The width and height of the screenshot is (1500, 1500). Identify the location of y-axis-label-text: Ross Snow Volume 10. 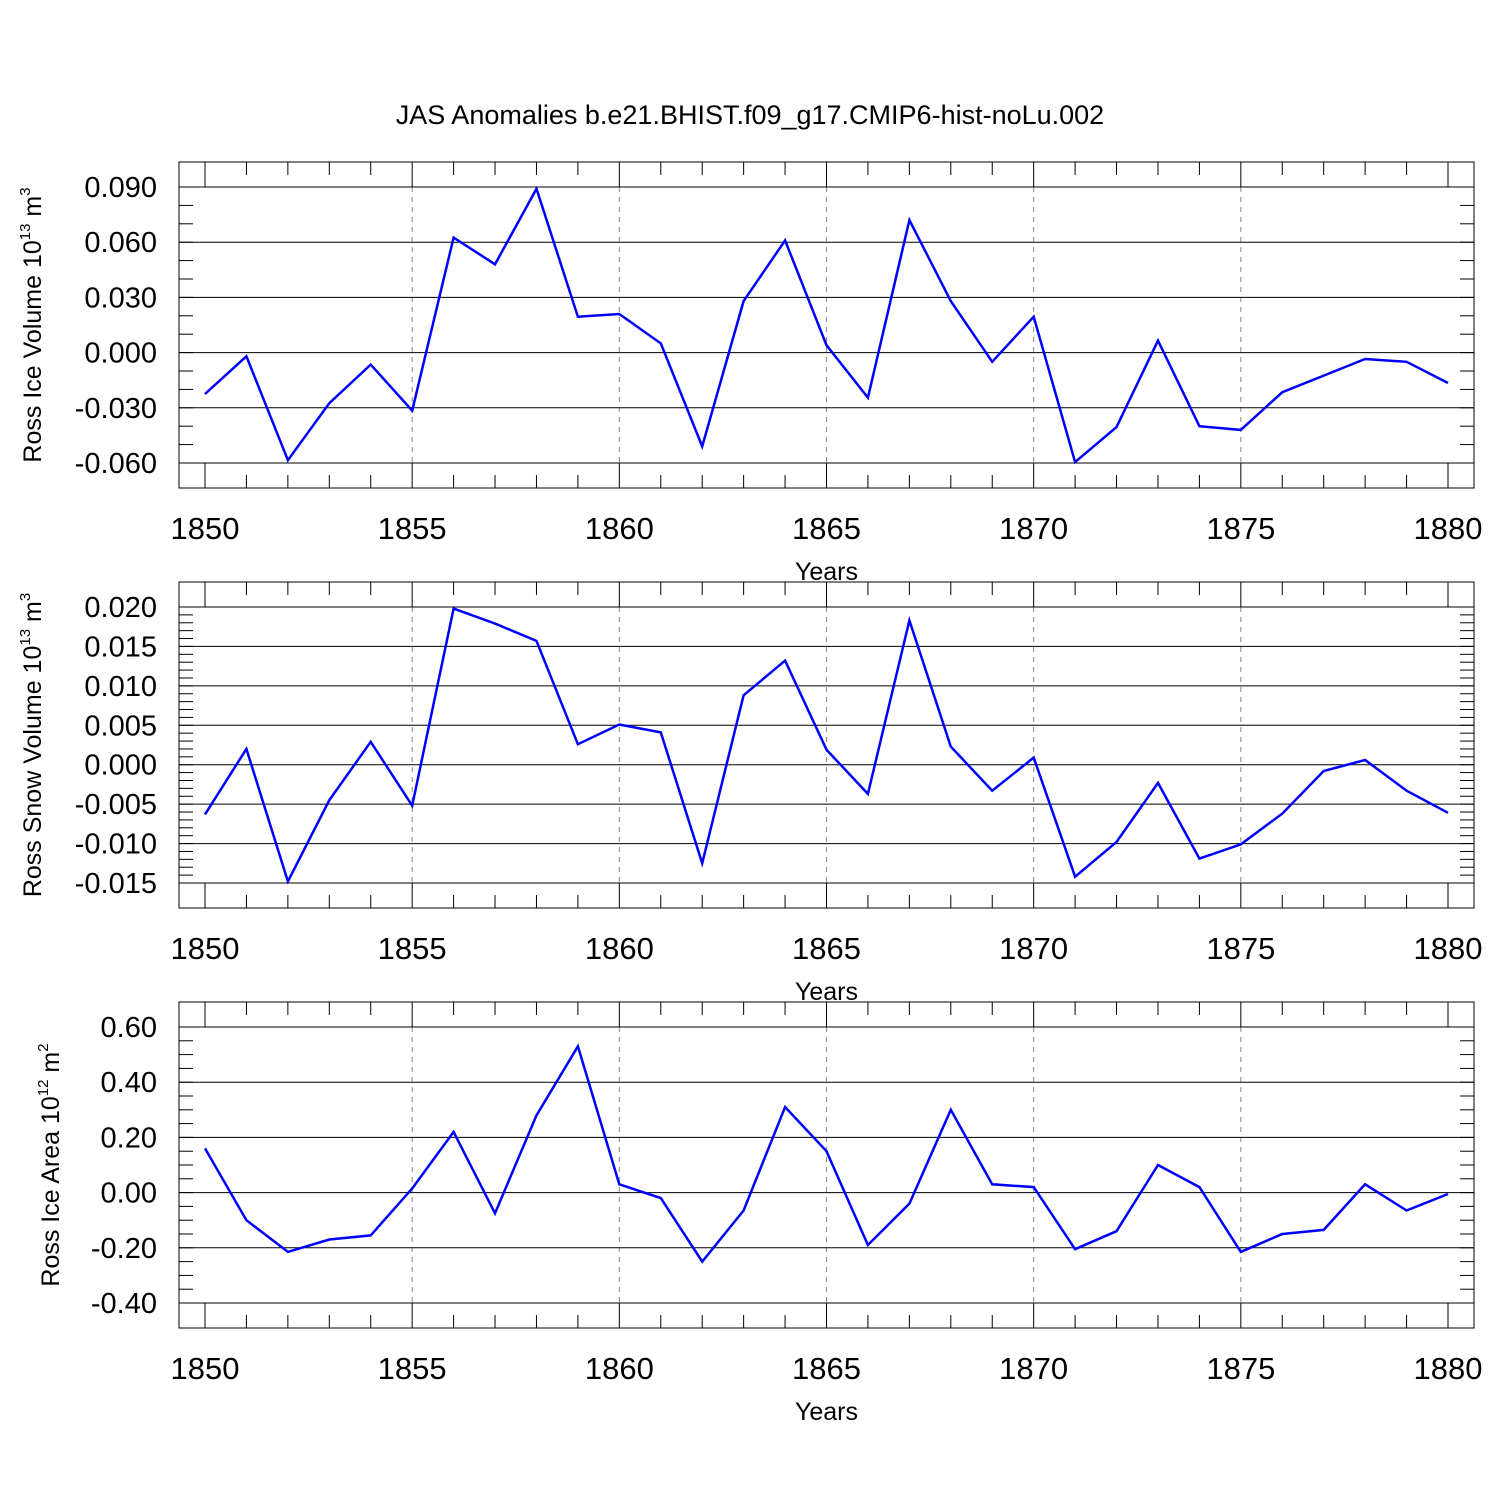
(33, 772).